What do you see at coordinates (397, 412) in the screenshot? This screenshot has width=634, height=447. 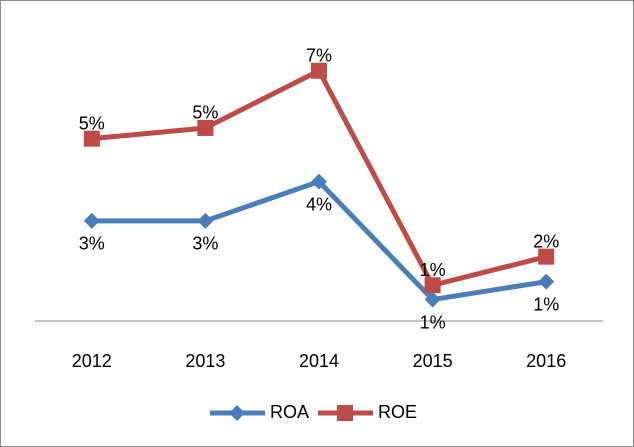 I see `legend-label: ROE` at bounding box center [397, 412].